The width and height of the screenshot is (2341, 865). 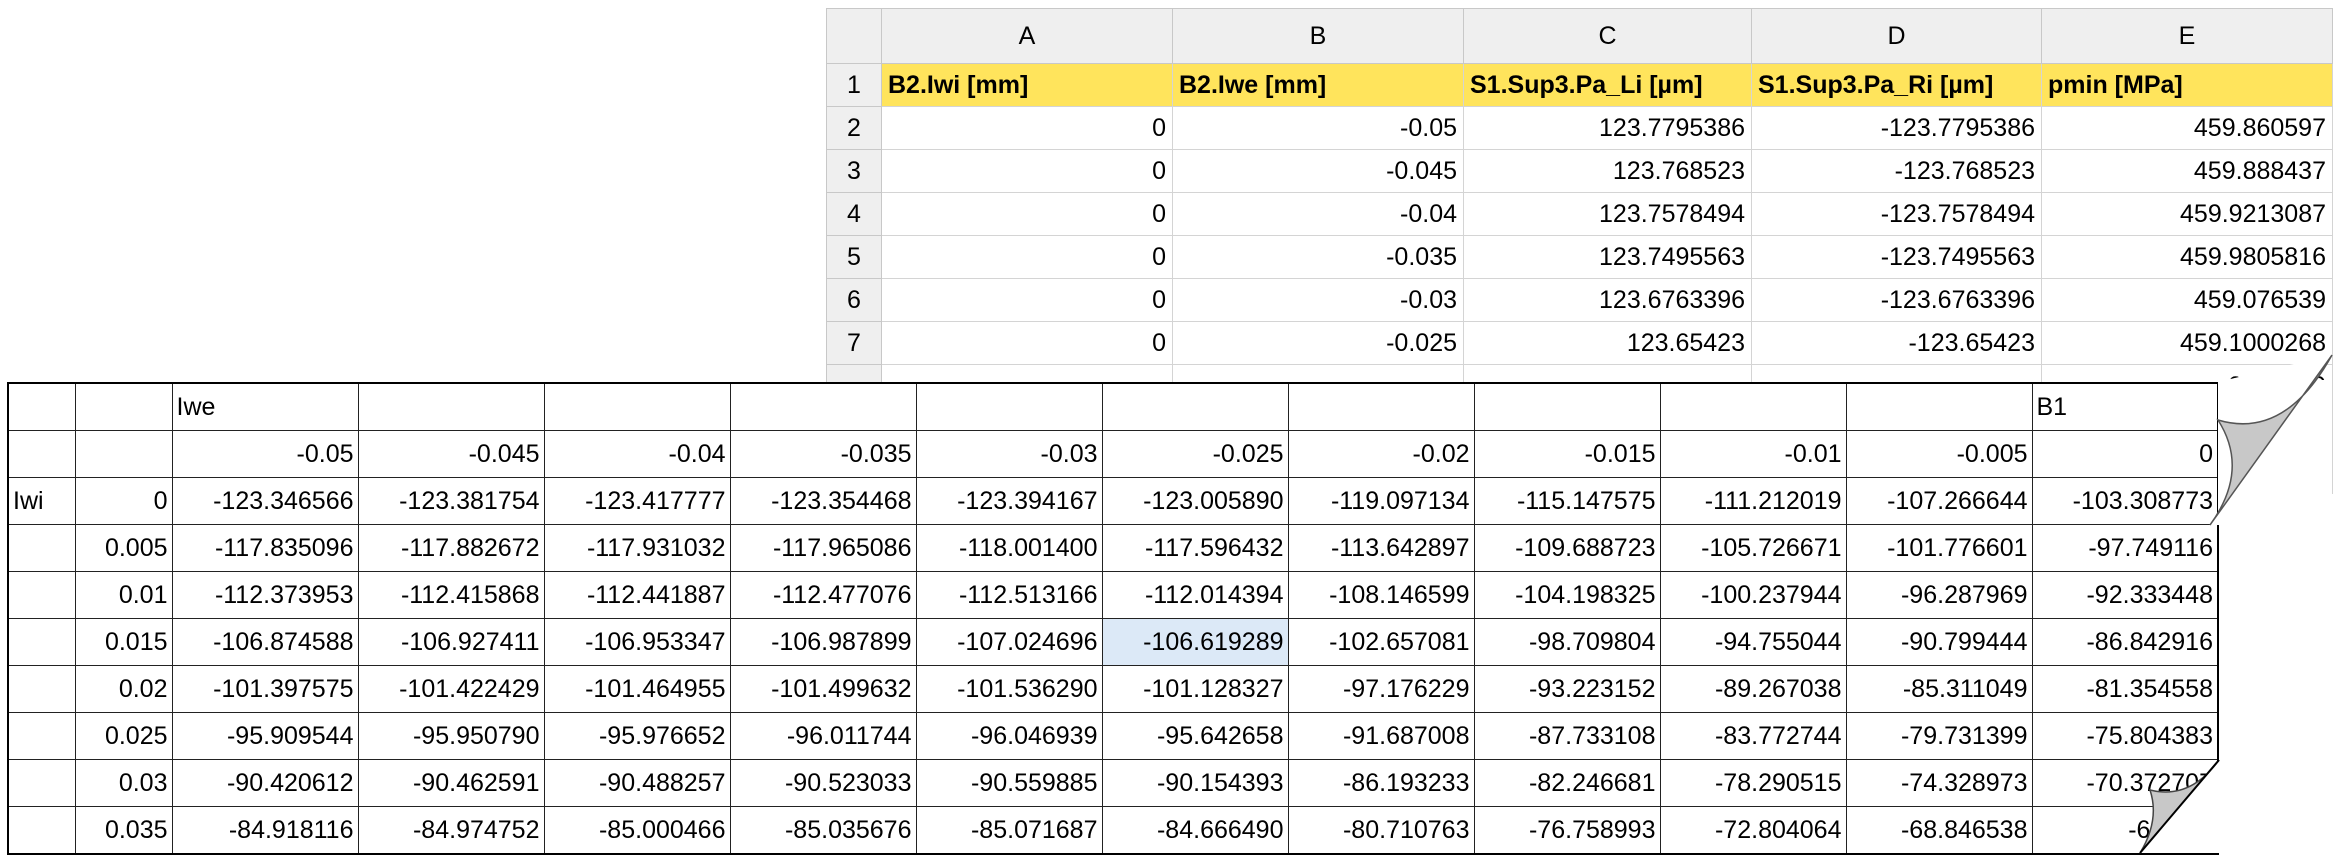 What do you see at coordinates (1607, 128) in the screenshot?
I see `cell: 123.7795386` at bounding box center [1607, 128].